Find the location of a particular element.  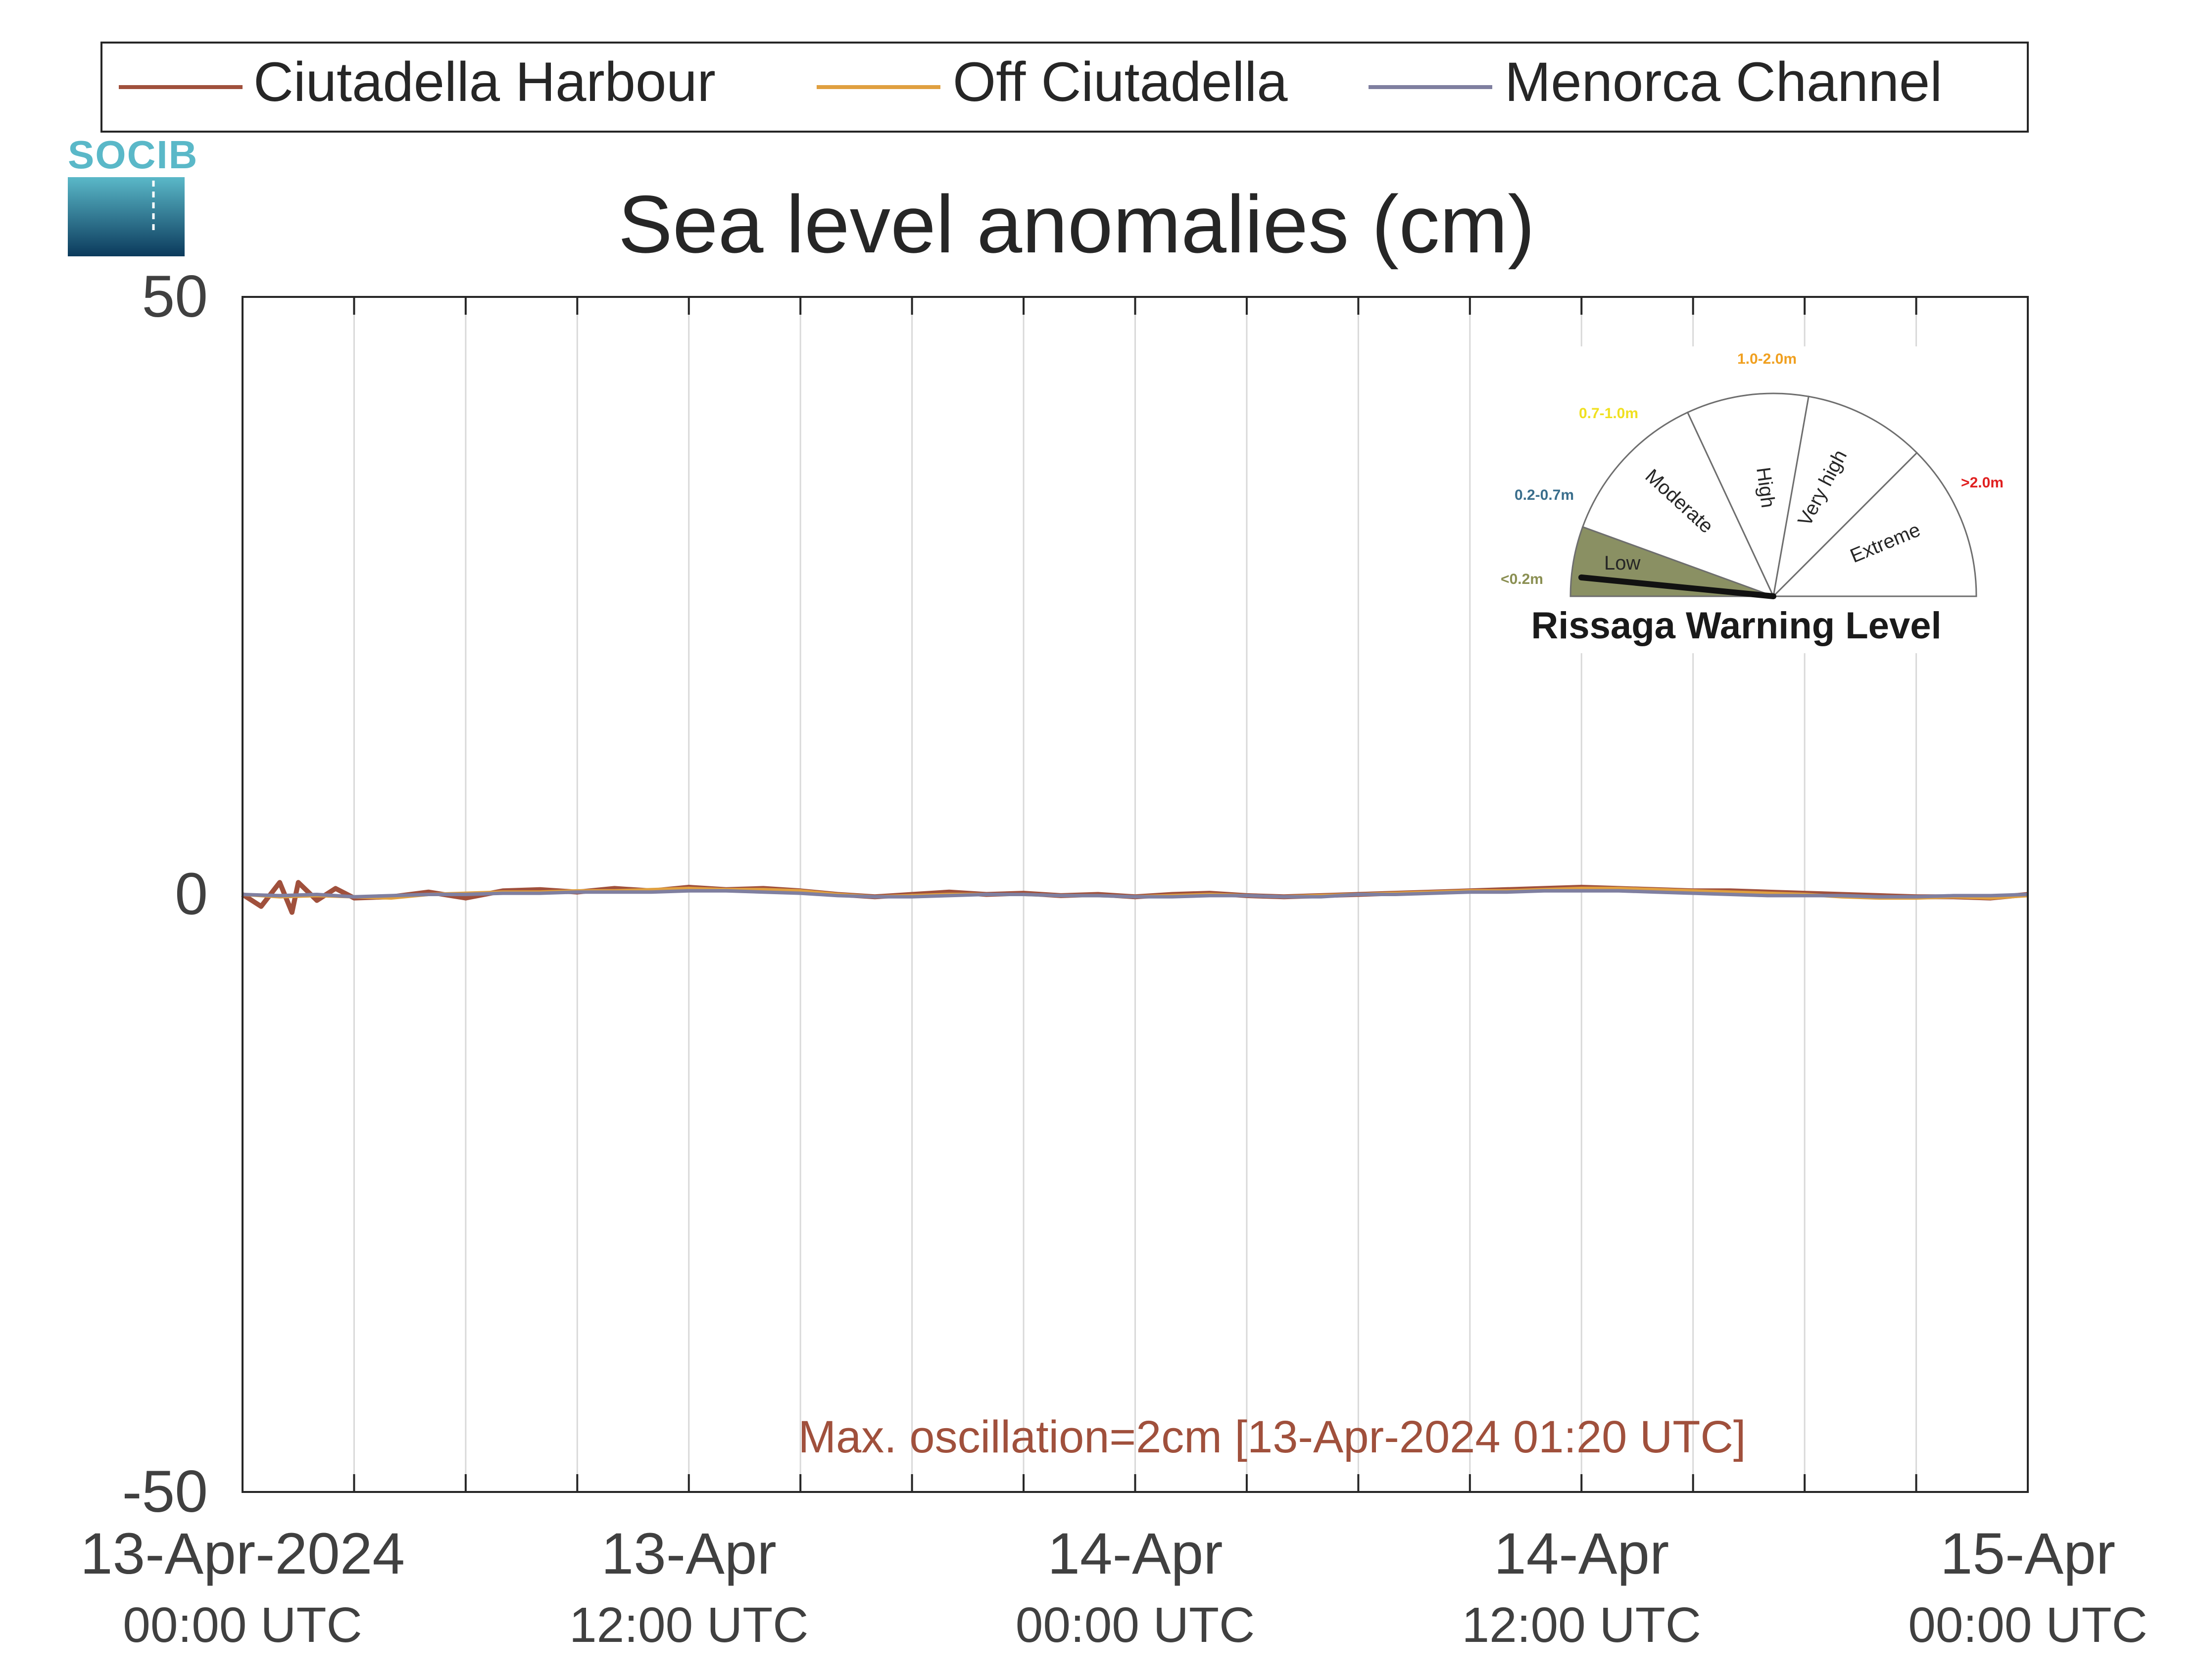

gauge-range-low: <0.2m is located at coordinates (1522, 579).